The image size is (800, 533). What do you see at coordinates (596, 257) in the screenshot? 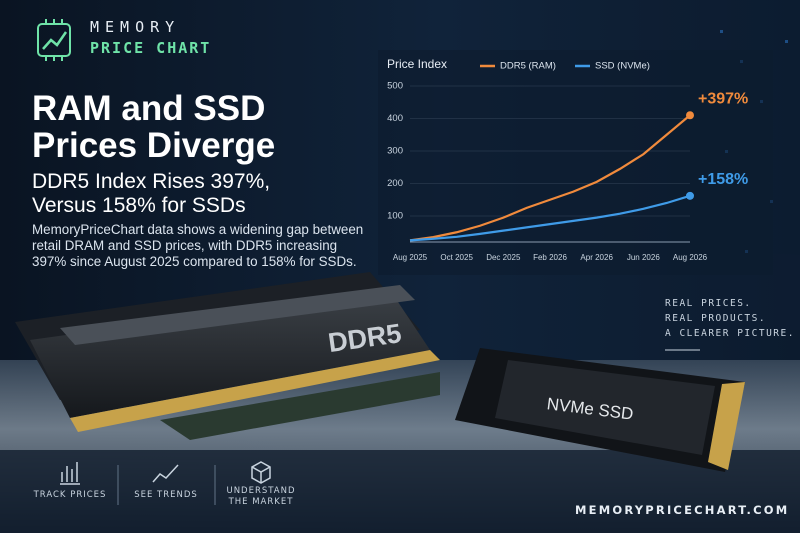
I see `x-tick-label: Apr 2026` at bounding box center [596, 257].